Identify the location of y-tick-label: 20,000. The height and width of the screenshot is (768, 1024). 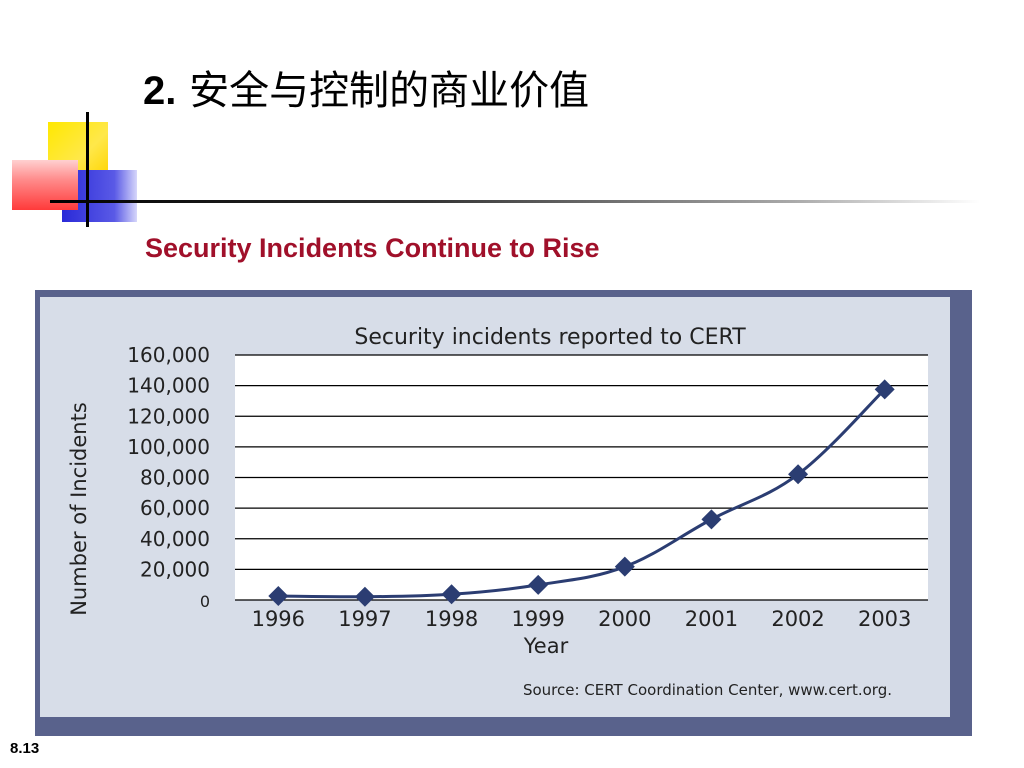
(175, 569).